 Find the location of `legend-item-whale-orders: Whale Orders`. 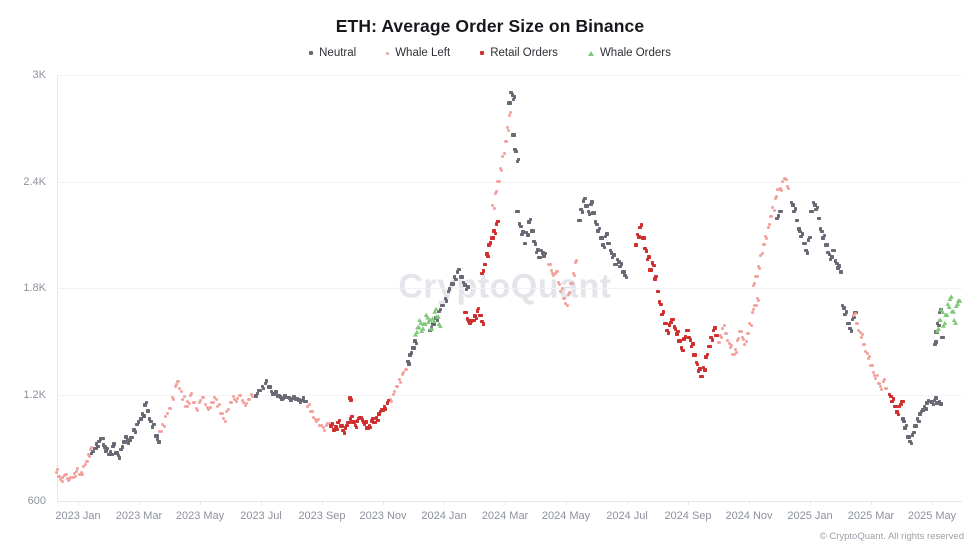

legend-item-whale-orders: Whale Orders is located at coordinates (629, 53).